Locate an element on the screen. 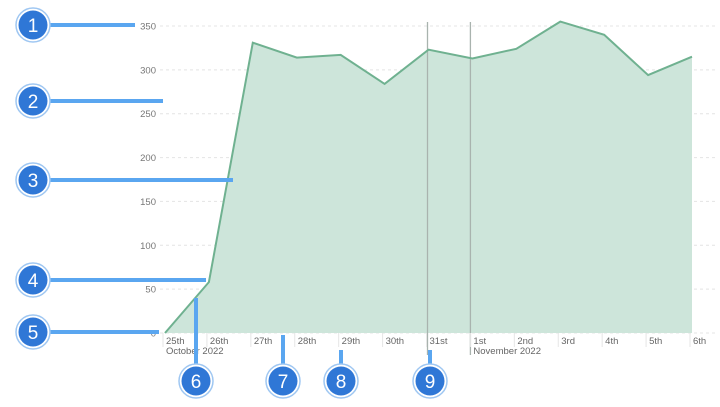 Image resolution: width=720 pixels, height=407 pixels. callout-4: 4 is located at coordinates (110, 280).